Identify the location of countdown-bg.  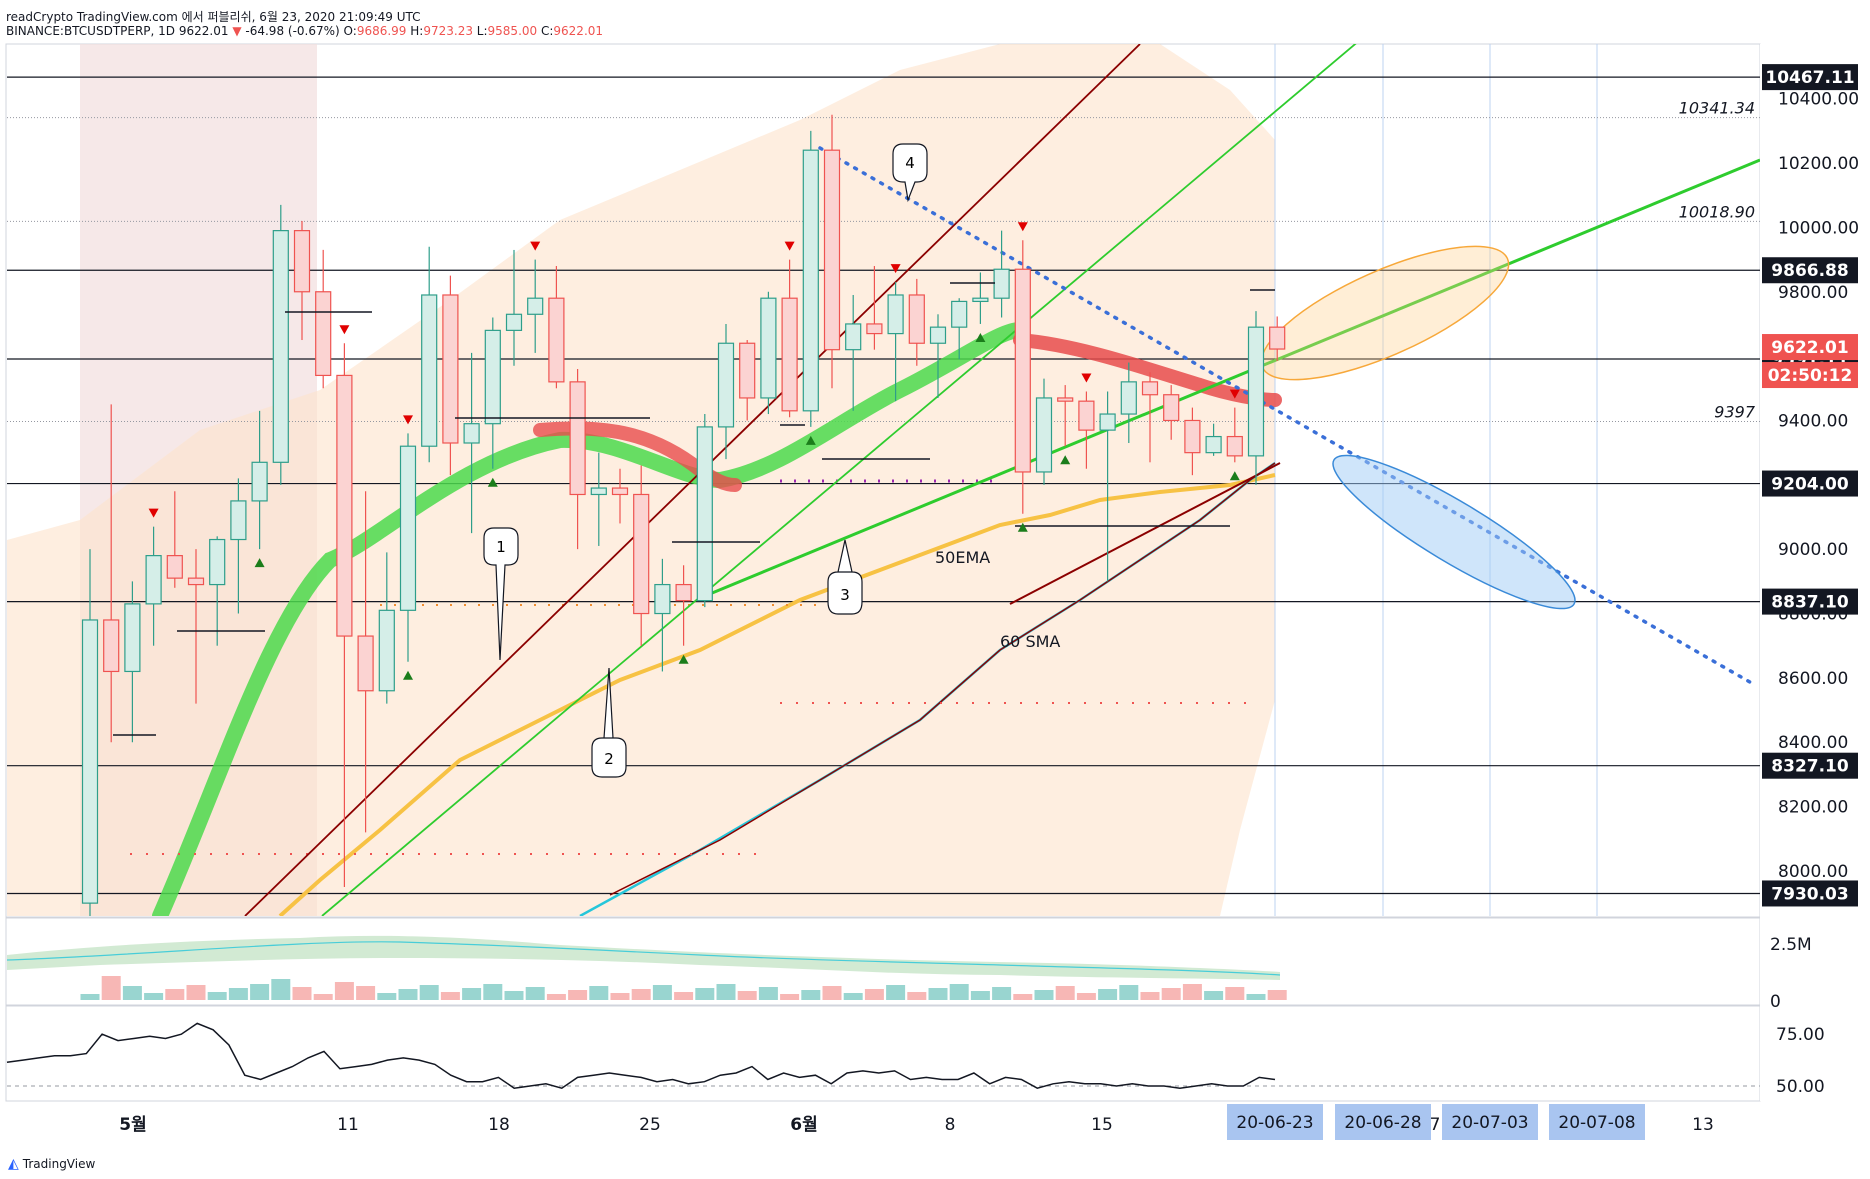
(1810, 375).